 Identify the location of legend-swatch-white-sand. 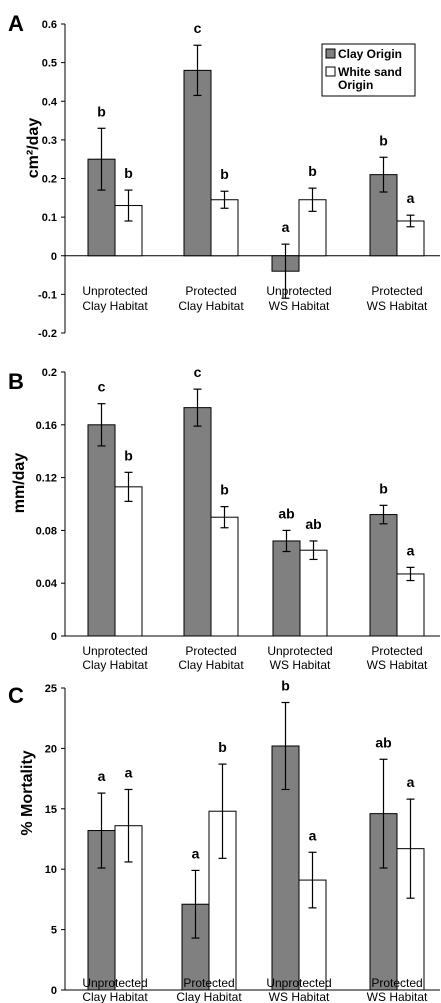
(330, 71).